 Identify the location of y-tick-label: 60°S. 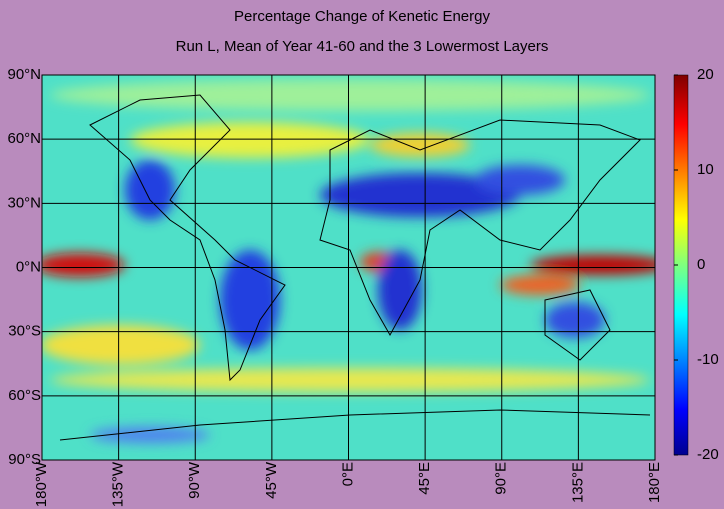
(24, 395).